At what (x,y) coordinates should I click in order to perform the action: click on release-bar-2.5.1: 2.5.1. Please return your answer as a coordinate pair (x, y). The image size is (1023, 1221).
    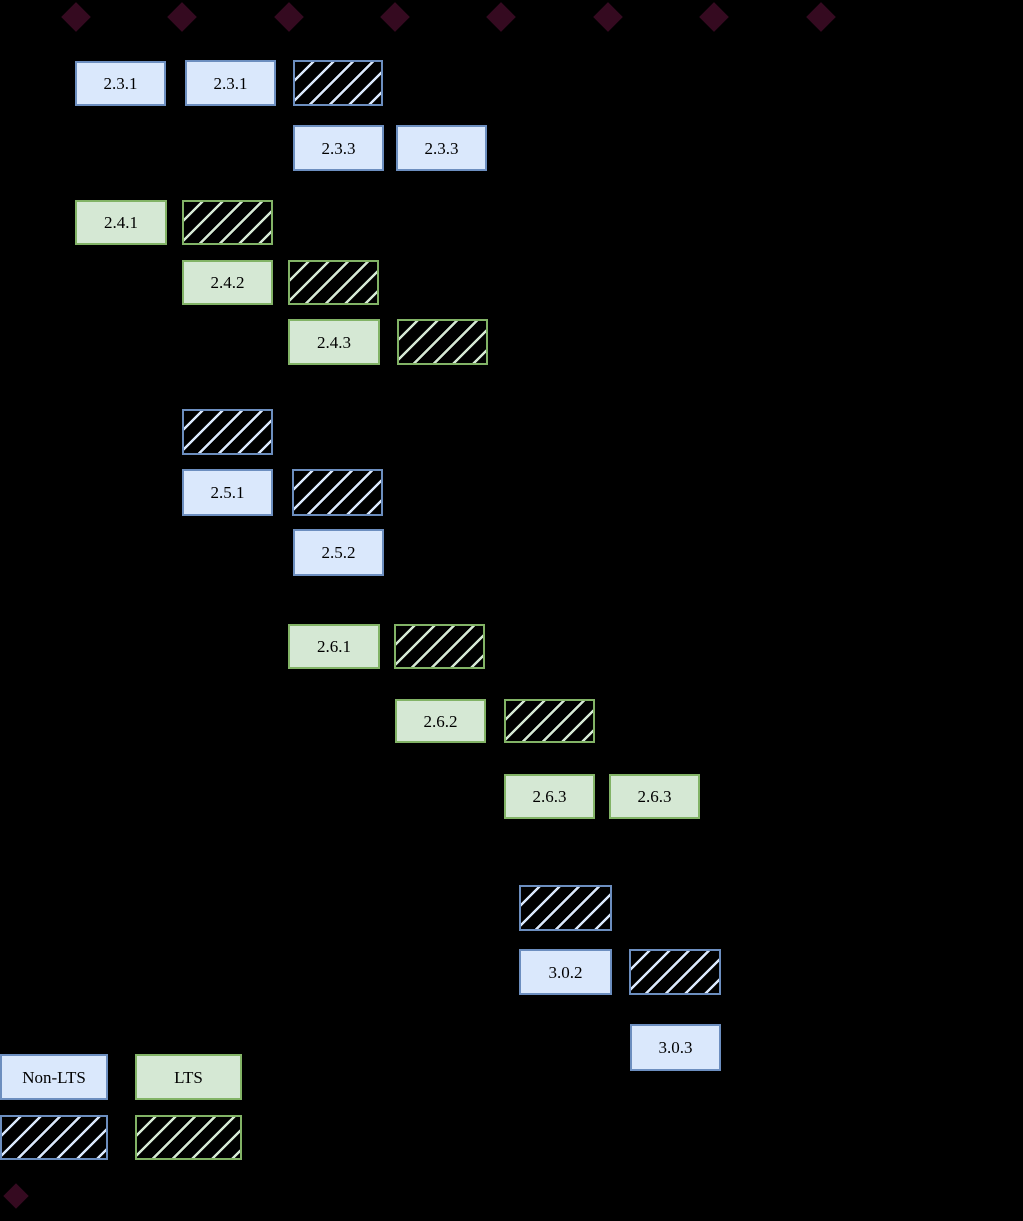
    Looking at the image, I should click on (227, 492).